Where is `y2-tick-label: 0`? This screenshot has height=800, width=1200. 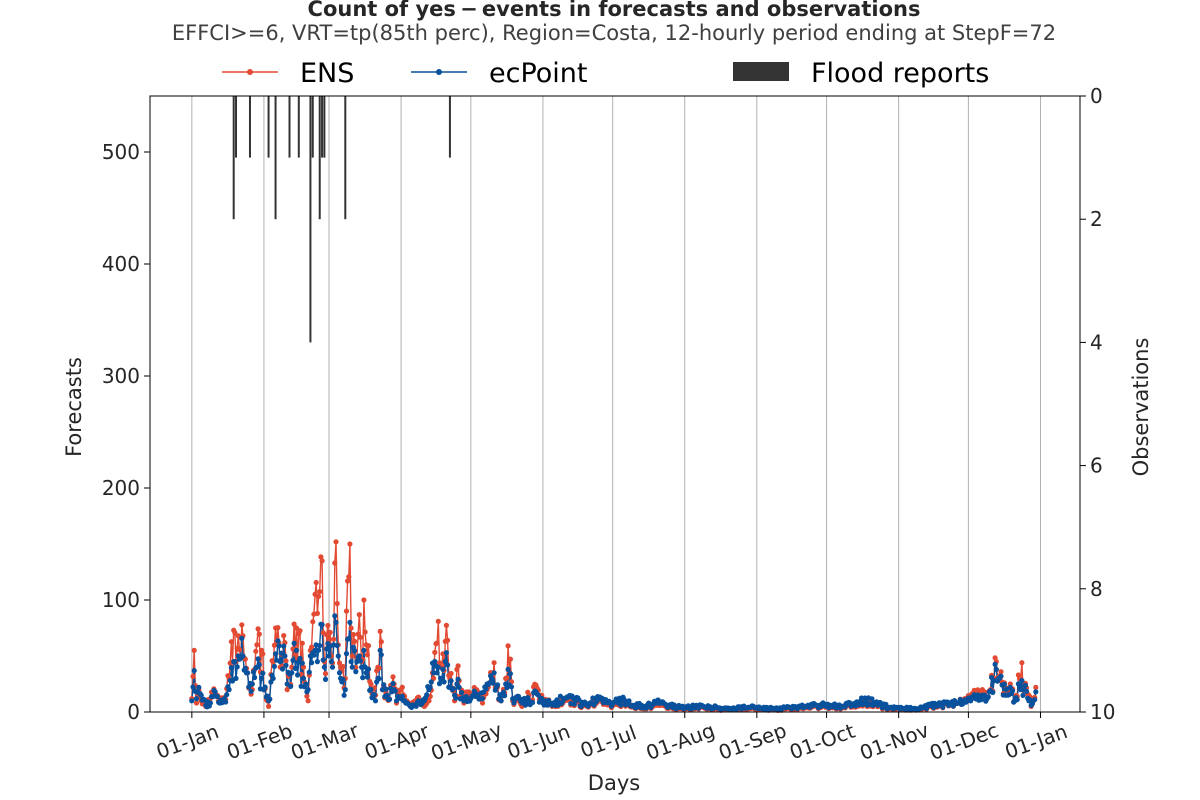
y2-tick-label: 0 is located at coordinates (1096, 96).